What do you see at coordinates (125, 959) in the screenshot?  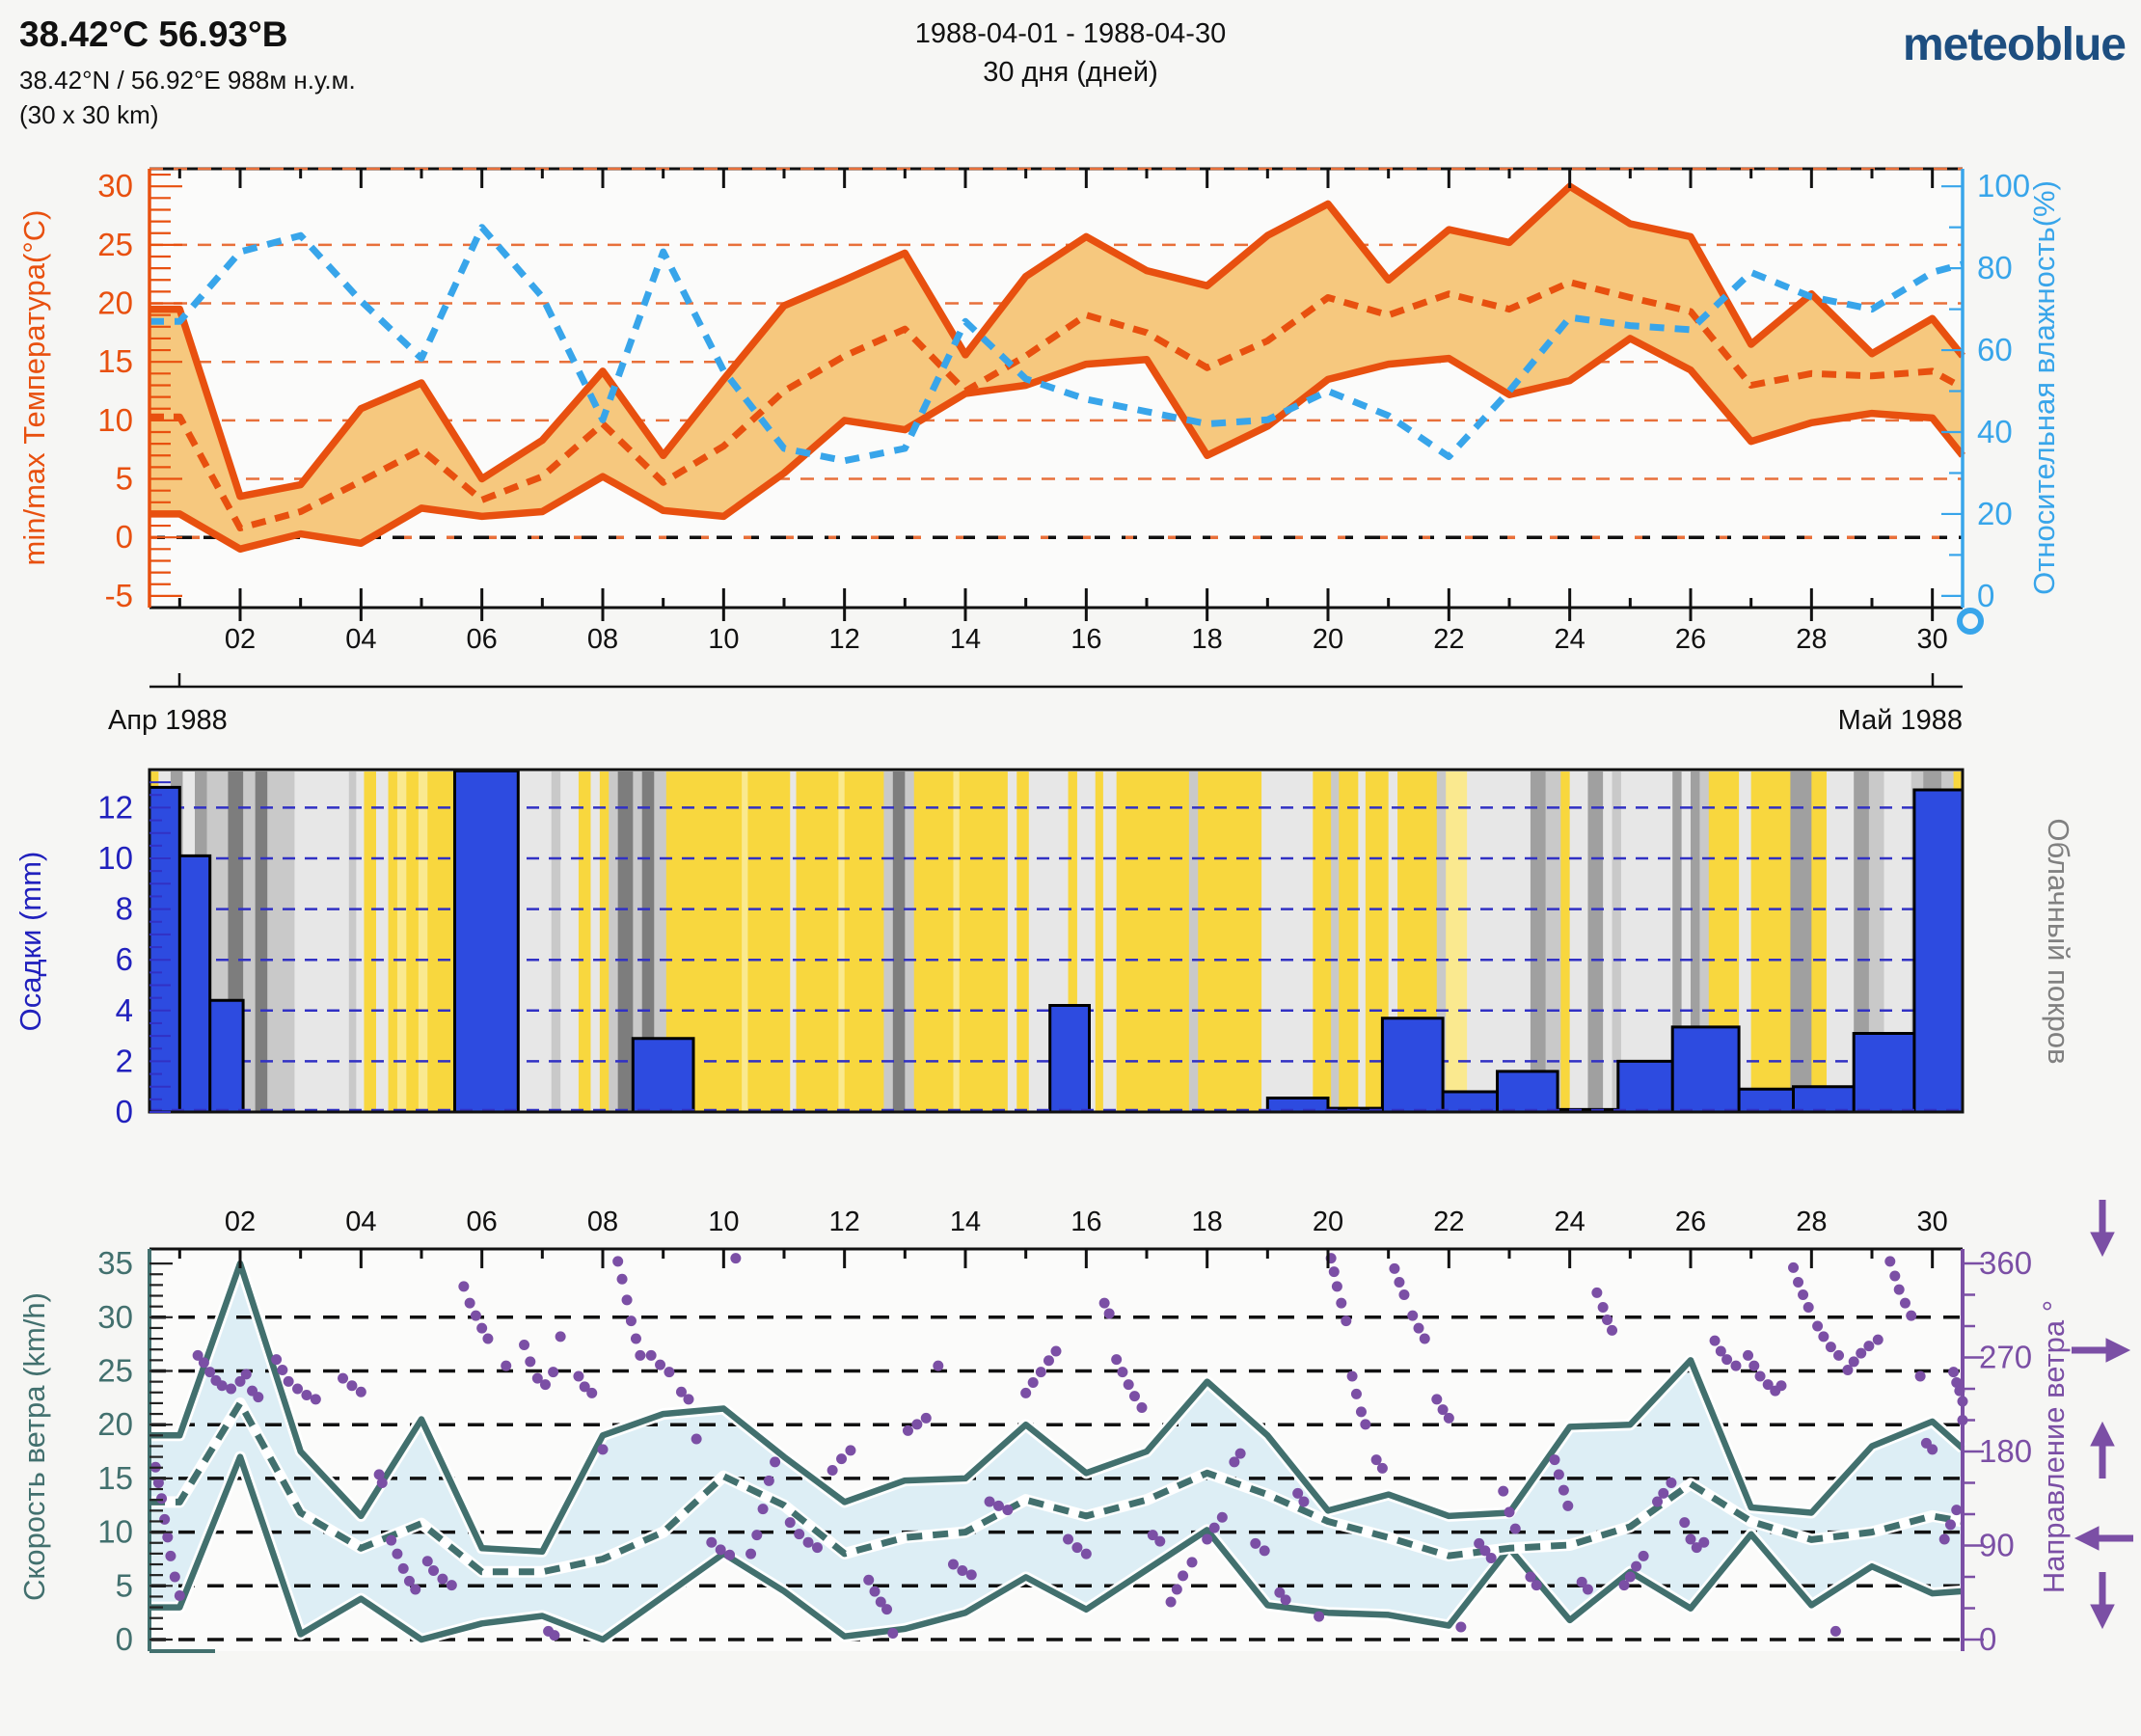 I see `svg-text: 6` at bounding box center [125, 959].